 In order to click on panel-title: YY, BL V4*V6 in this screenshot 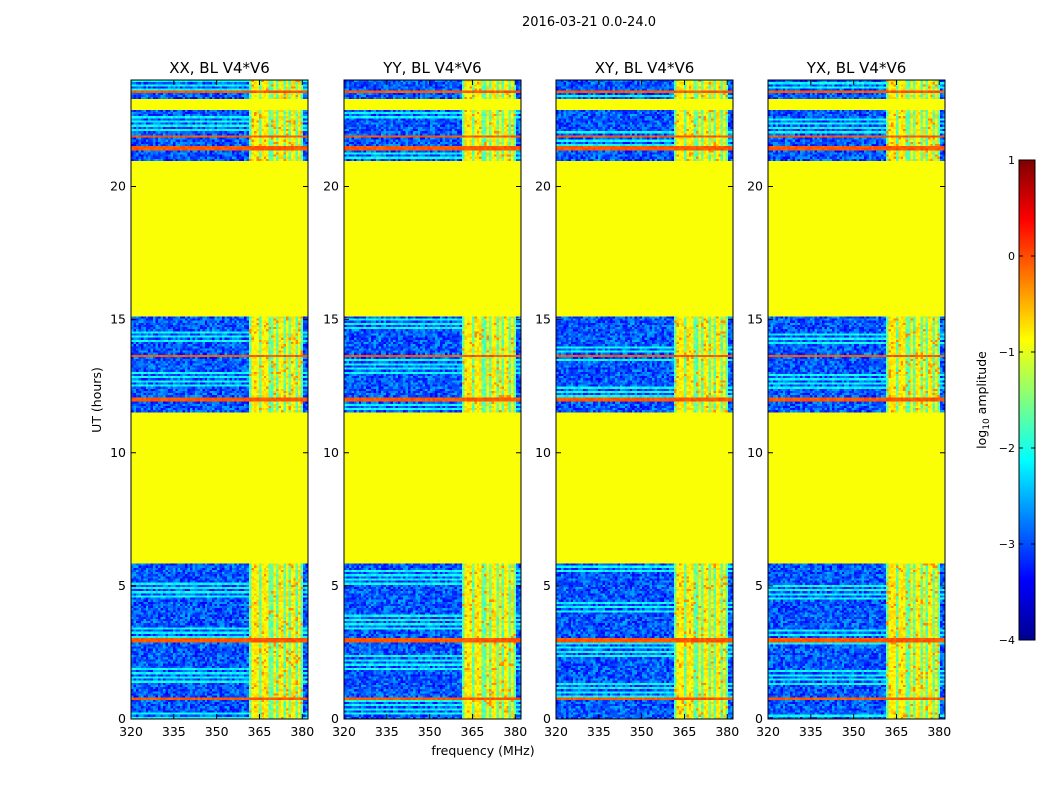, I will do `click(431, 68)`.